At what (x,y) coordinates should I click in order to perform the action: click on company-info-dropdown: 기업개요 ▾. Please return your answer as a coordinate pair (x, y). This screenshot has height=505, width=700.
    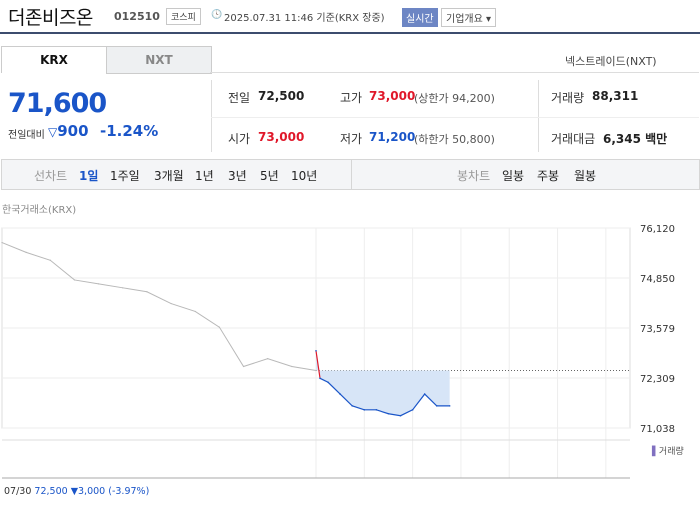
    Looking at the image, I should click on (468, 17).